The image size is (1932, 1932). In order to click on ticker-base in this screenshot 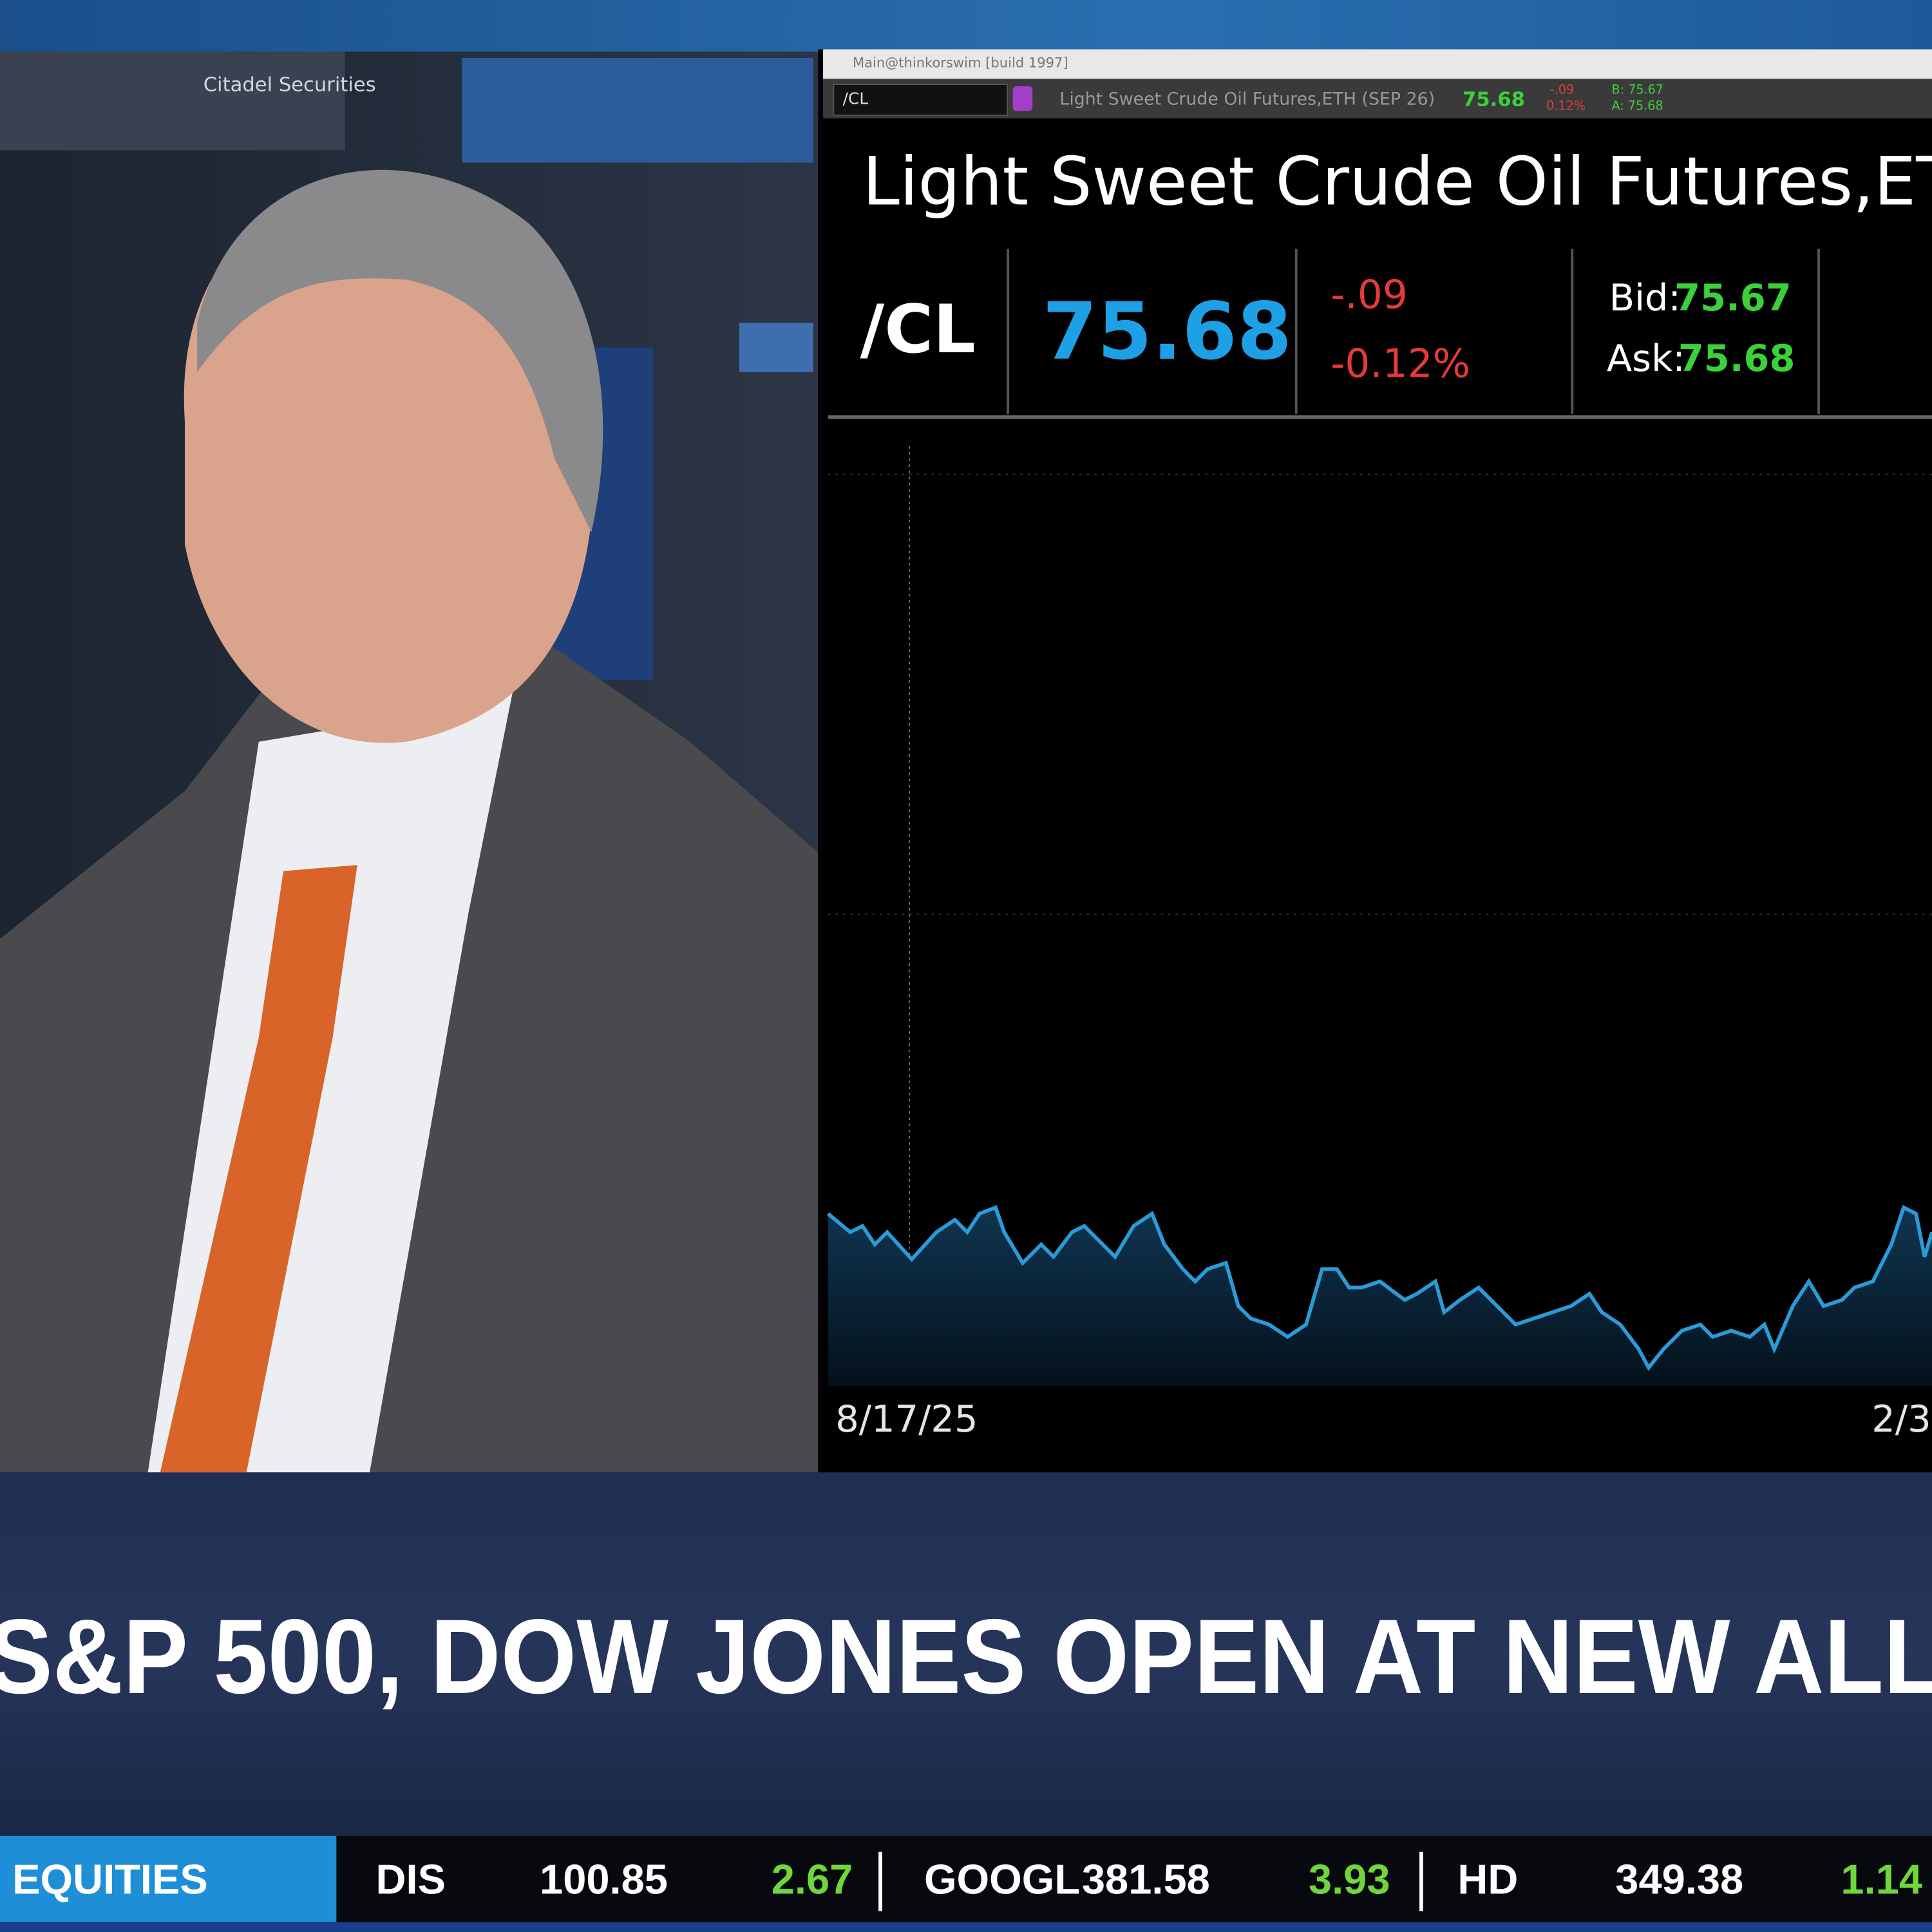, I will do `click(966, 1927)`.